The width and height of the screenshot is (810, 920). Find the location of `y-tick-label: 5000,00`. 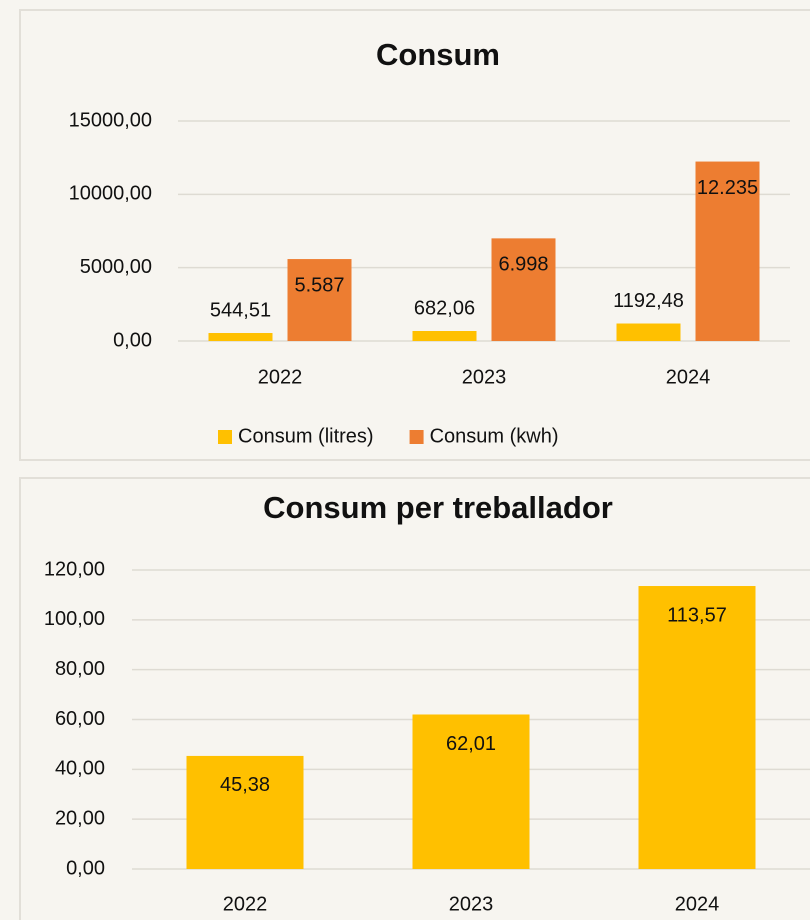

y-tick-label: 5000,00 is located at coordinates (116, 267).